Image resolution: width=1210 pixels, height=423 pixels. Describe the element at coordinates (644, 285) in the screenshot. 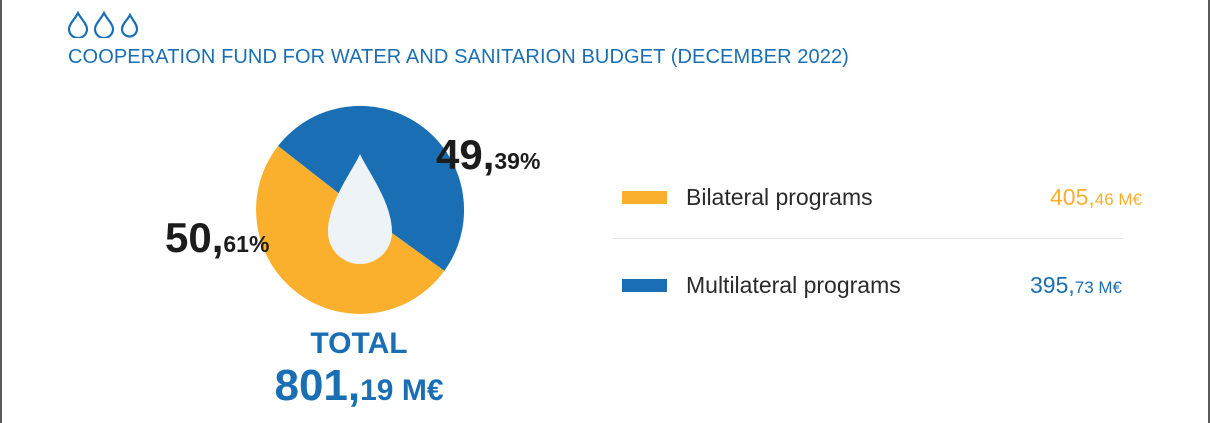

I see `legend-swatch-multilateral` at that location.